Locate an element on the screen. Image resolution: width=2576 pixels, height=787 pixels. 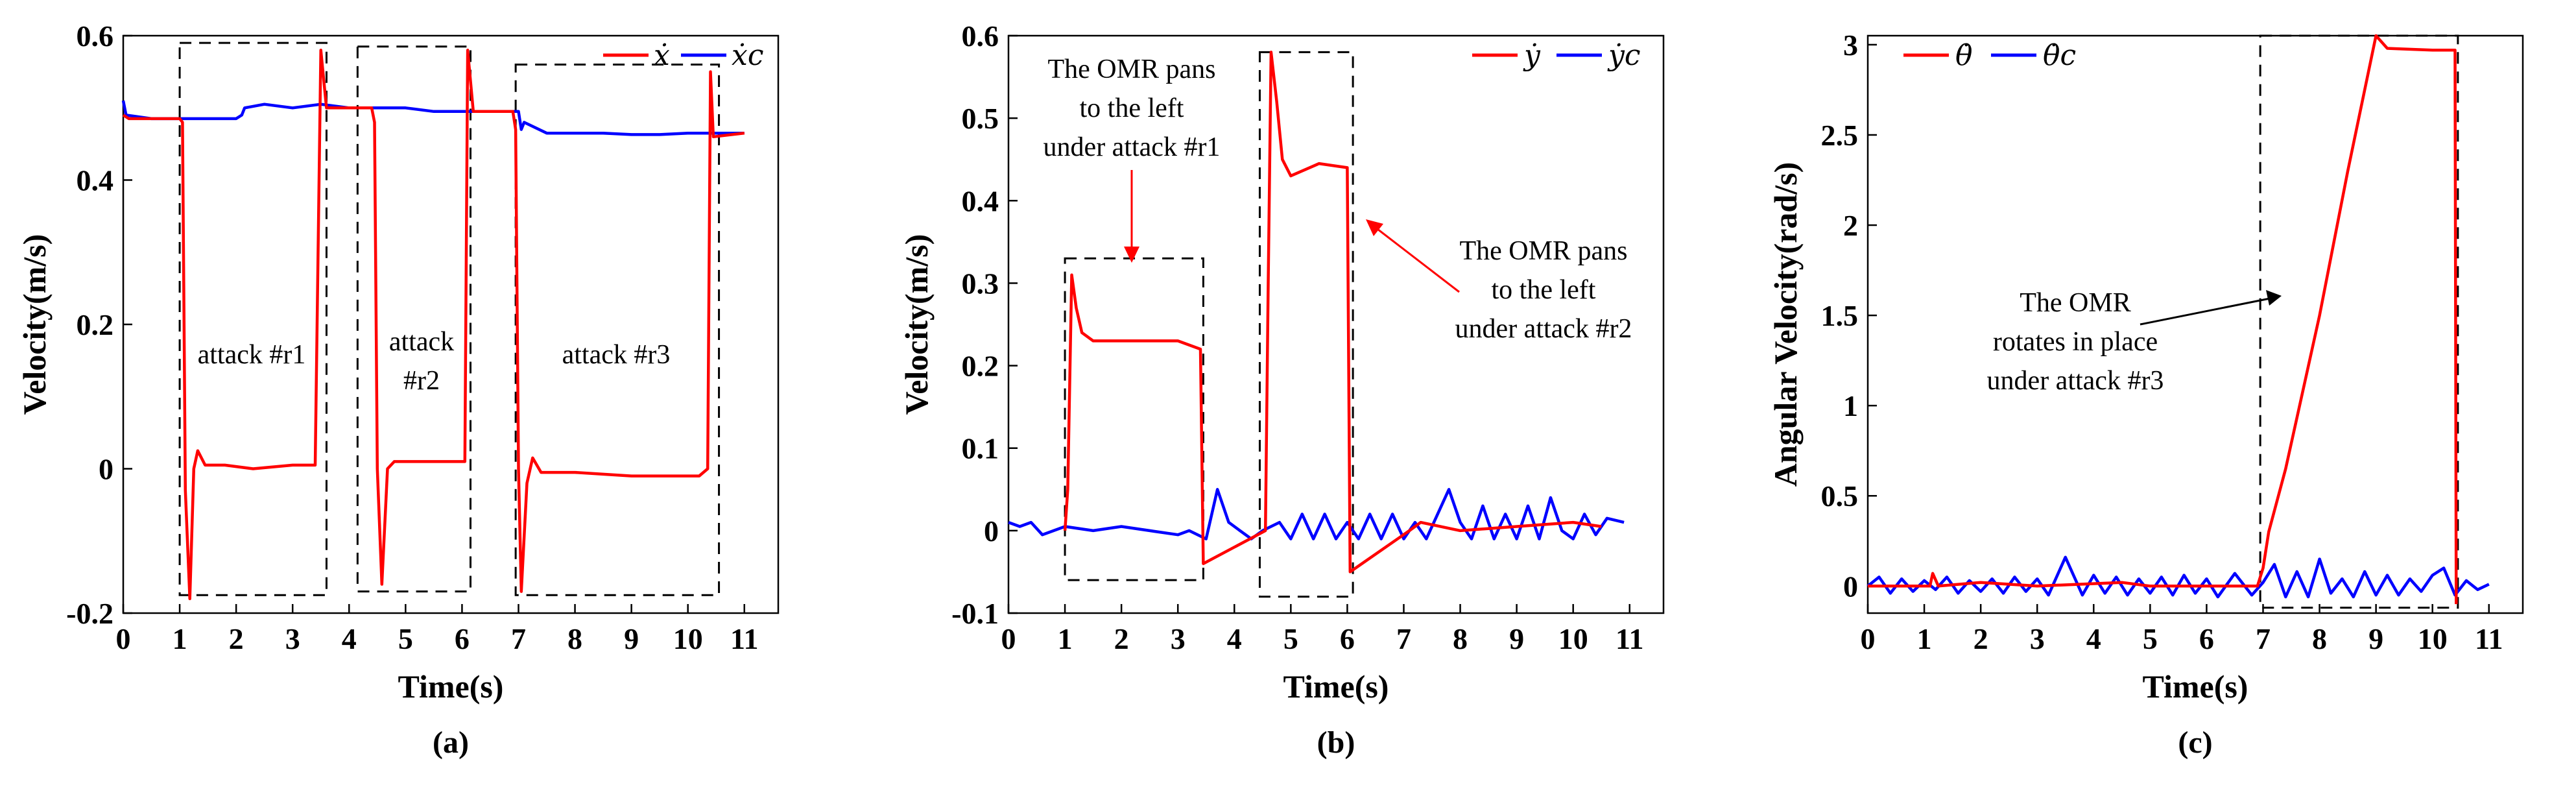
annotation-attack-r2-line1: attack is located at coordinates (421, 342).